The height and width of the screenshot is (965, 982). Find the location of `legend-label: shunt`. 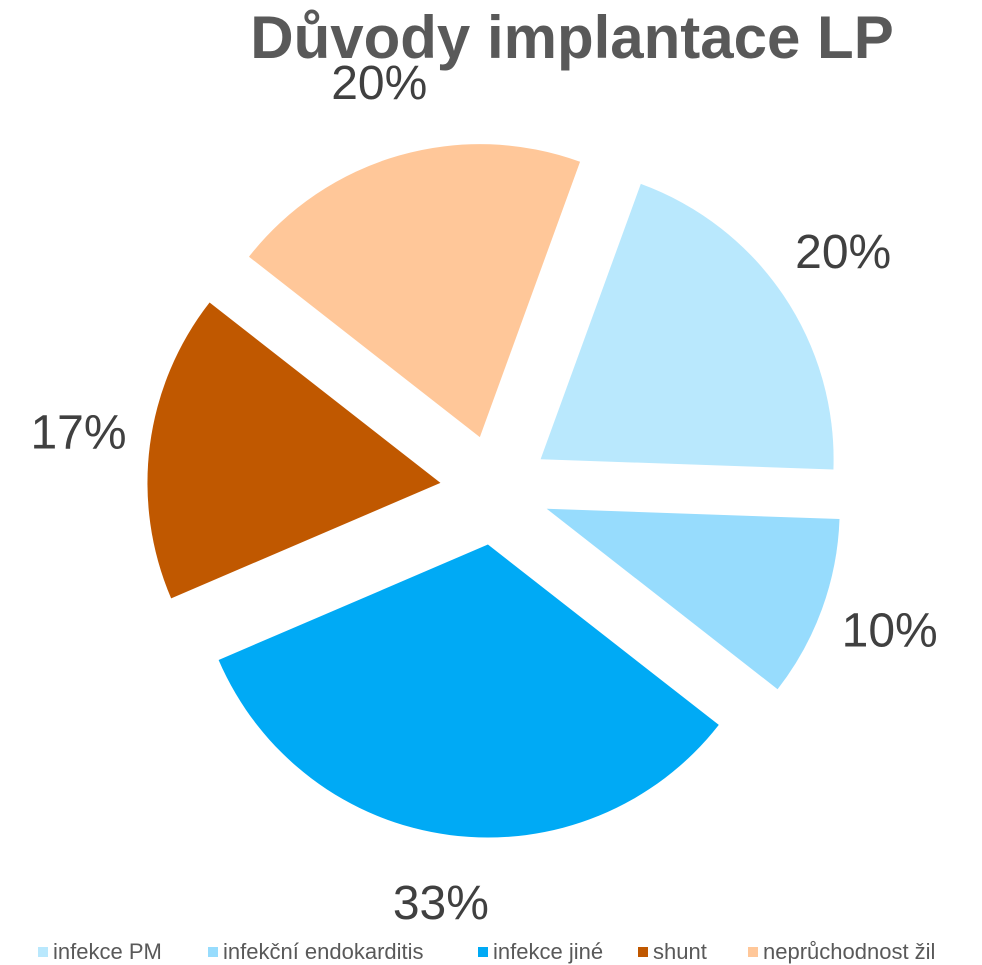

legend-label: shunt is located at coordinates (680, 951).